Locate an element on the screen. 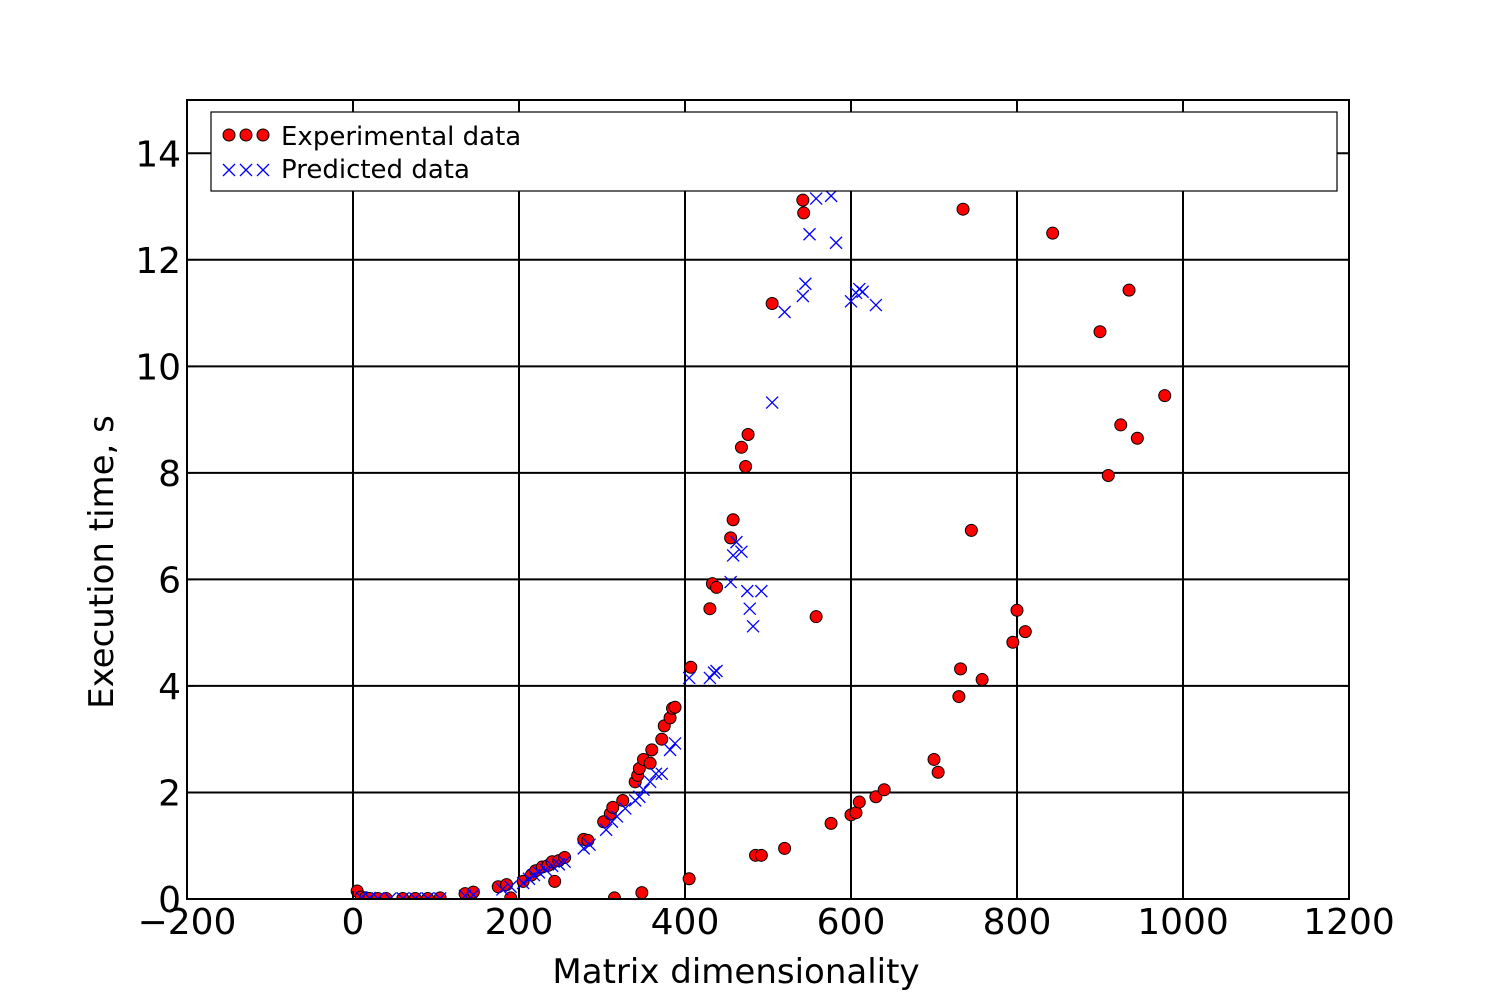 The image size is (1500, 1000). legend-marker-experimental is located at coordinates (246, 135).